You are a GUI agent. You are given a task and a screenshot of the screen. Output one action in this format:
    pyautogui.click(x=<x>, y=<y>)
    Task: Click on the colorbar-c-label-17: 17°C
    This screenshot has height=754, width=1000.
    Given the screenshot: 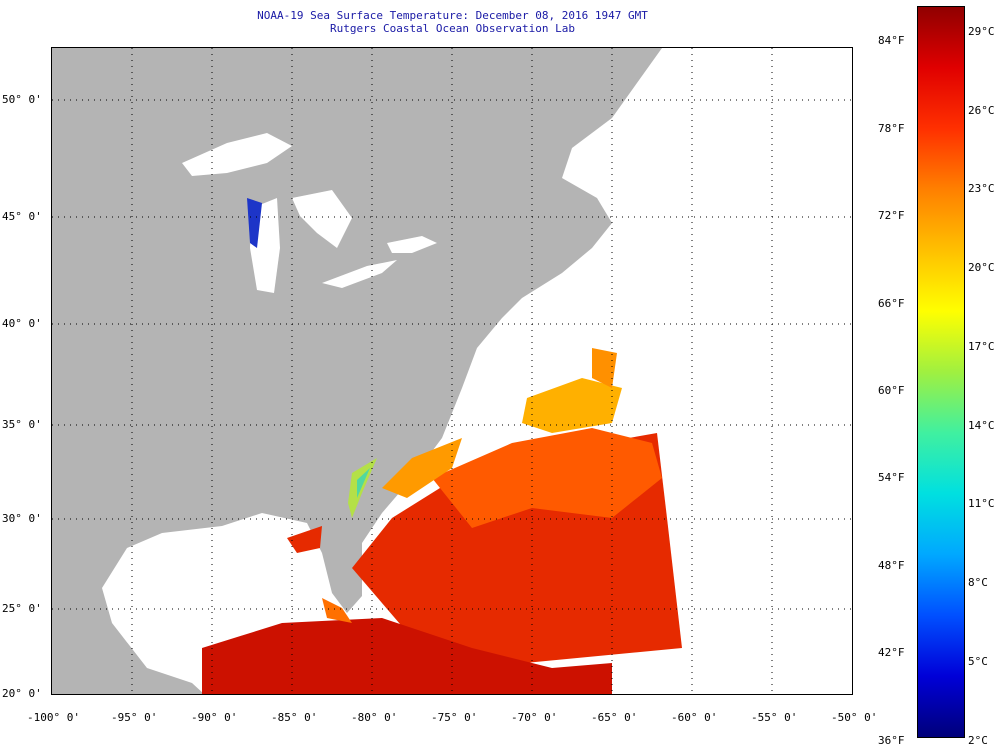 What is the action you would take?
    pyautogui.click(x=981, y=346)
    